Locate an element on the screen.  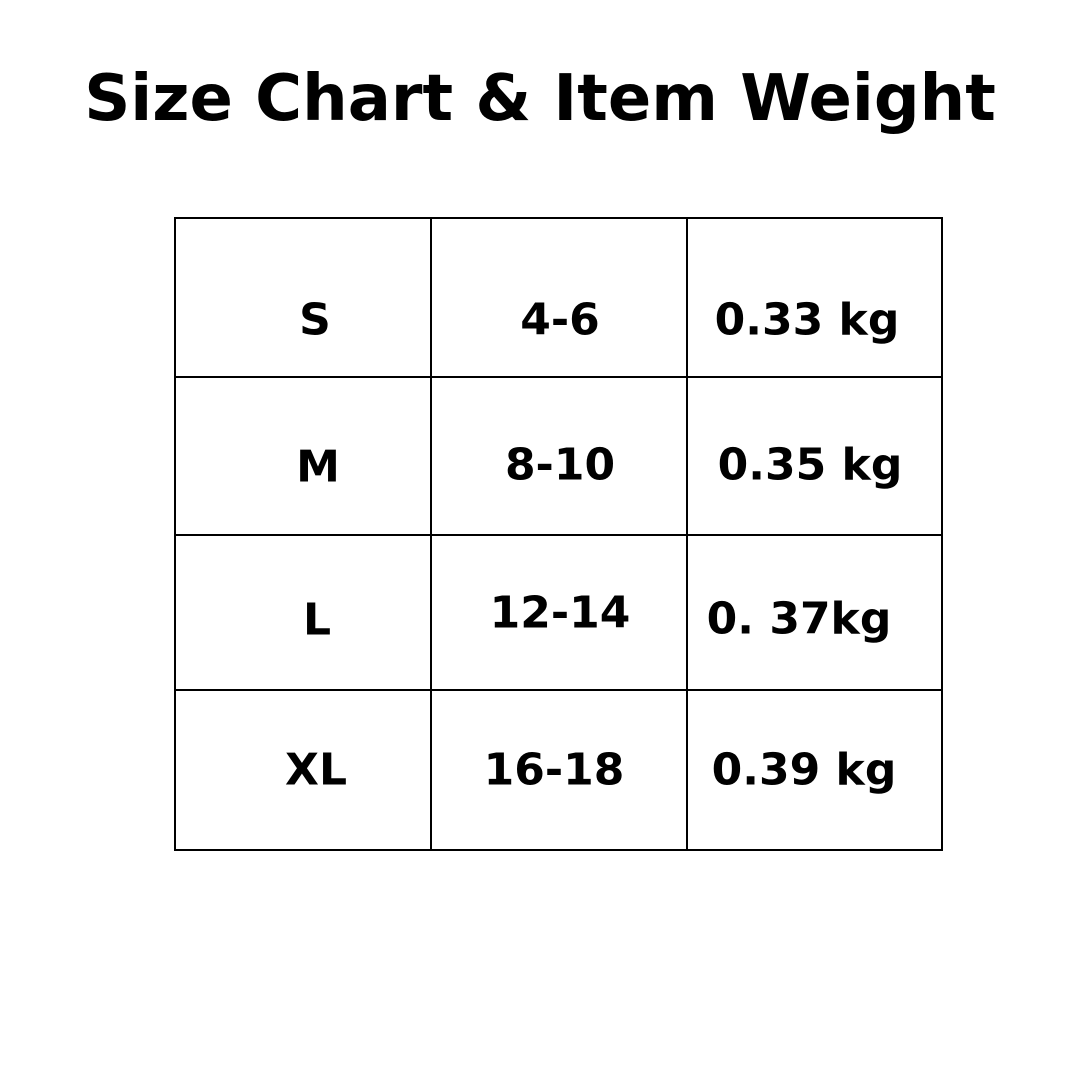
page-title: Size Chart & Item Weight is located at coordinates (540, 99).